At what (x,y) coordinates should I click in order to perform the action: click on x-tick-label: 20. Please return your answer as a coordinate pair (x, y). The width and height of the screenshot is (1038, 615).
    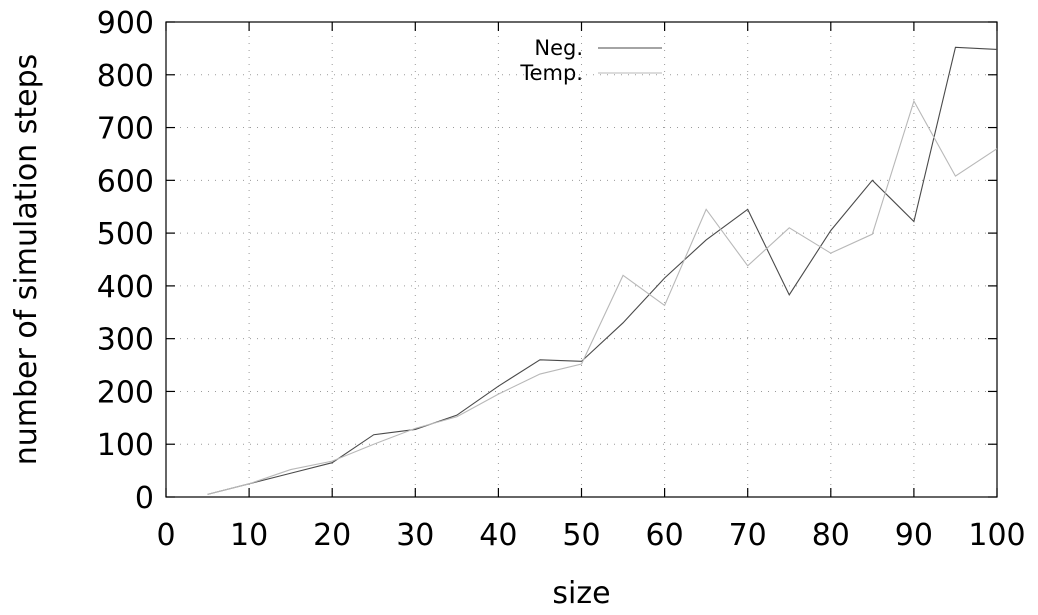
    Looking at the image, I should click on (332, 535).